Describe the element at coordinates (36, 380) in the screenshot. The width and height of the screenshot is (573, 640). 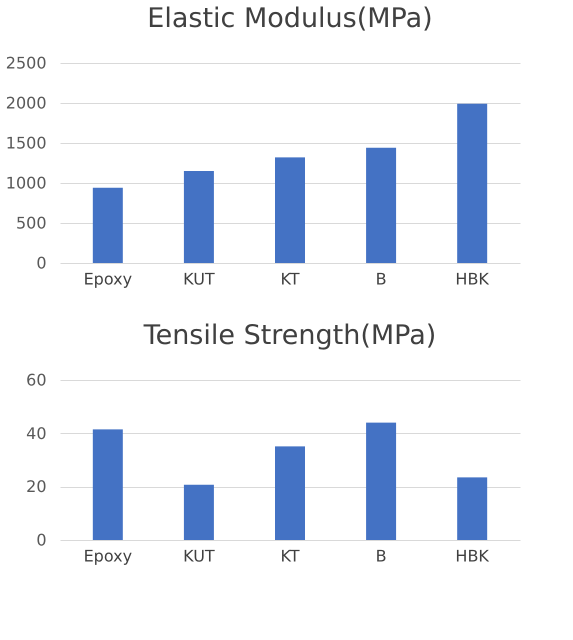
I see `y-tick-label: 60` at that location.